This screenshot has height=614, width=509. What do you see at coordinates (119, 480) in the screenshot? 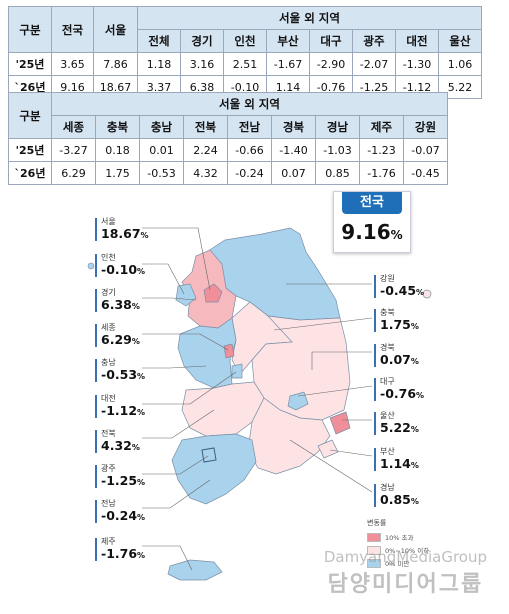
I see `region-value: -1.25` at bounding box center [119, 480].